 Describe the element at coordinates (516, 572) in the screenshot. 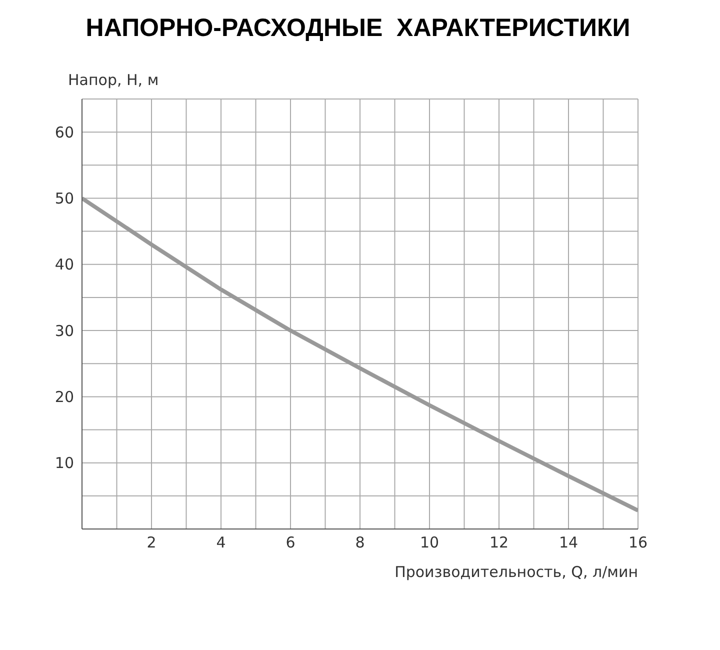

I see `x-axis-title: Производительность, Q, л/мин` at that location.